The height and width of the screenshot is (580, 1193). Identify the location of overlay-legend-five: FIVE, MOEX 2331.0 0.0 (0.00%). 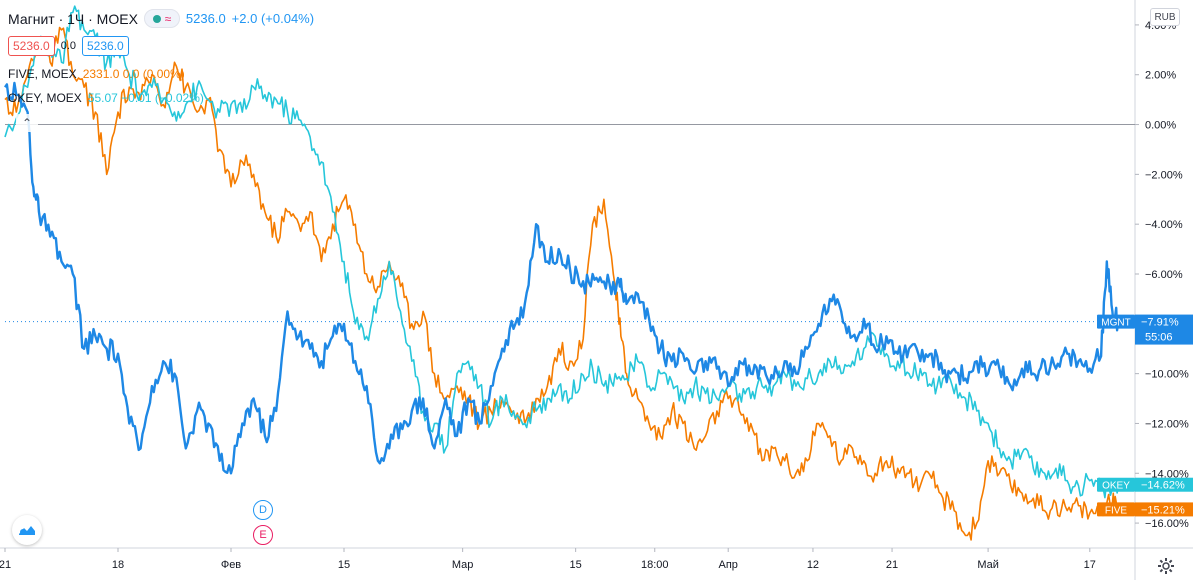
(96, 74).